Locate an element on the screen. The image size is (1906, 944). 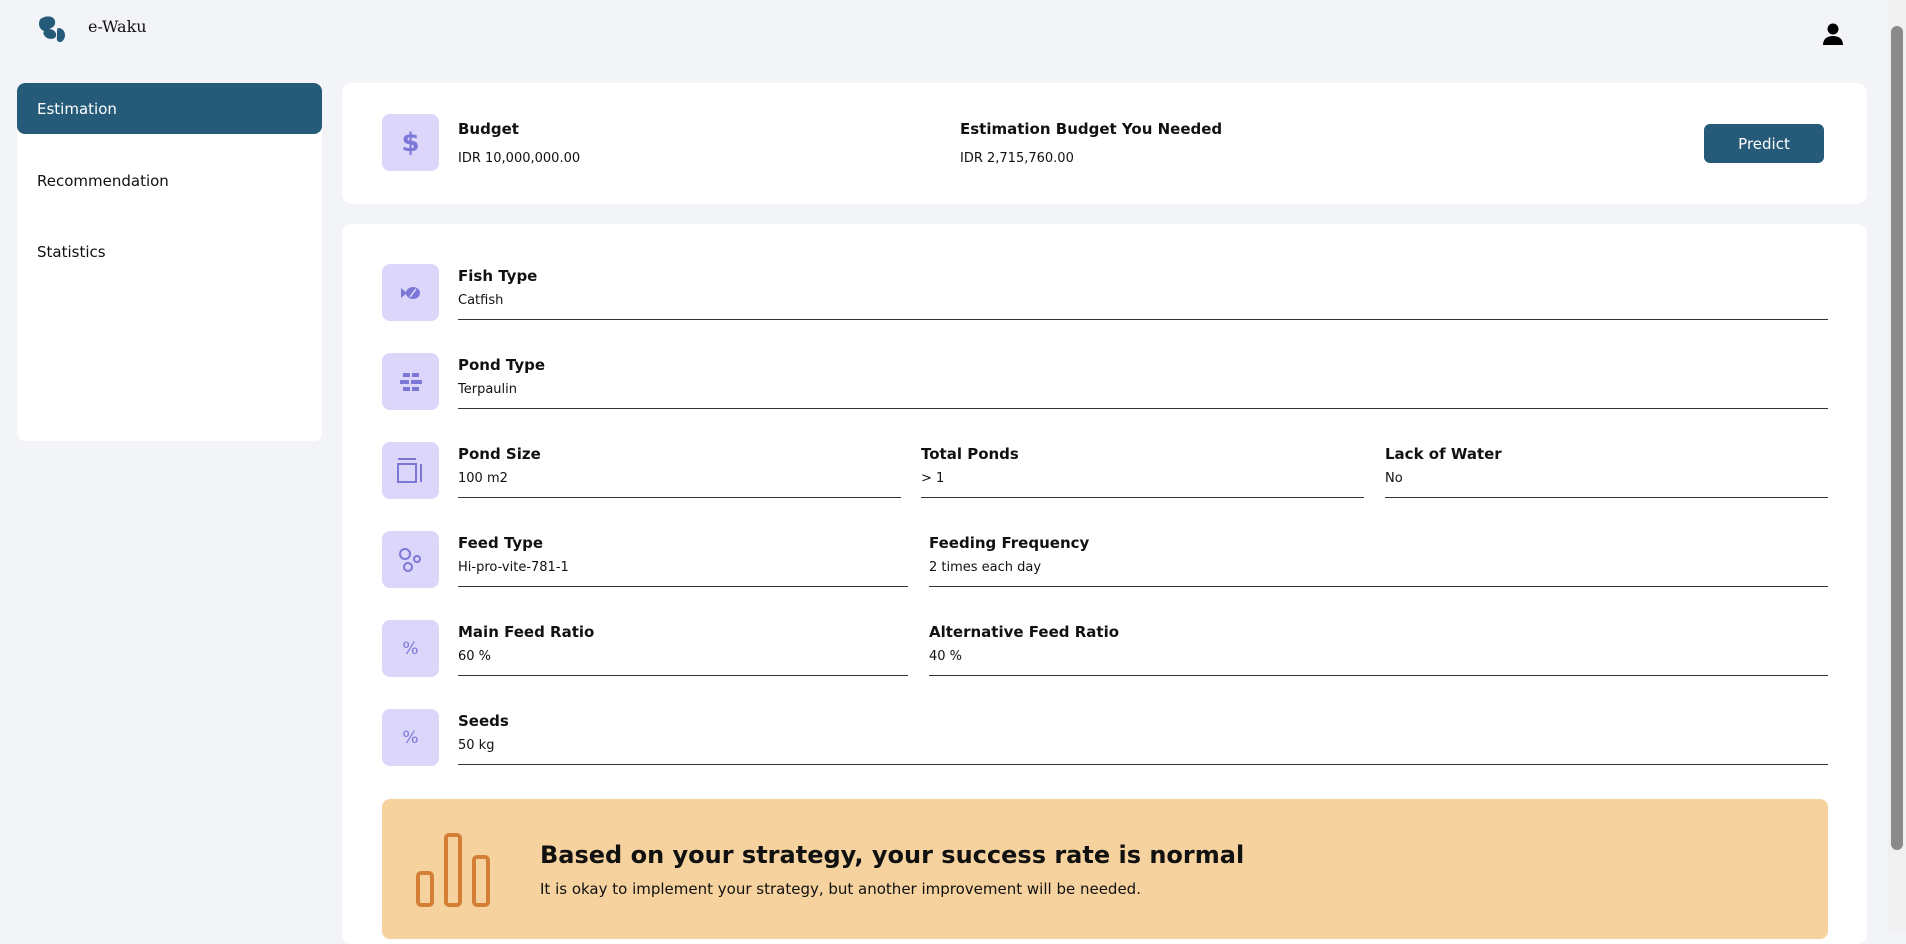
total-ponds-field: Total Ponds > 1 is located at coordinates (1142, 471).